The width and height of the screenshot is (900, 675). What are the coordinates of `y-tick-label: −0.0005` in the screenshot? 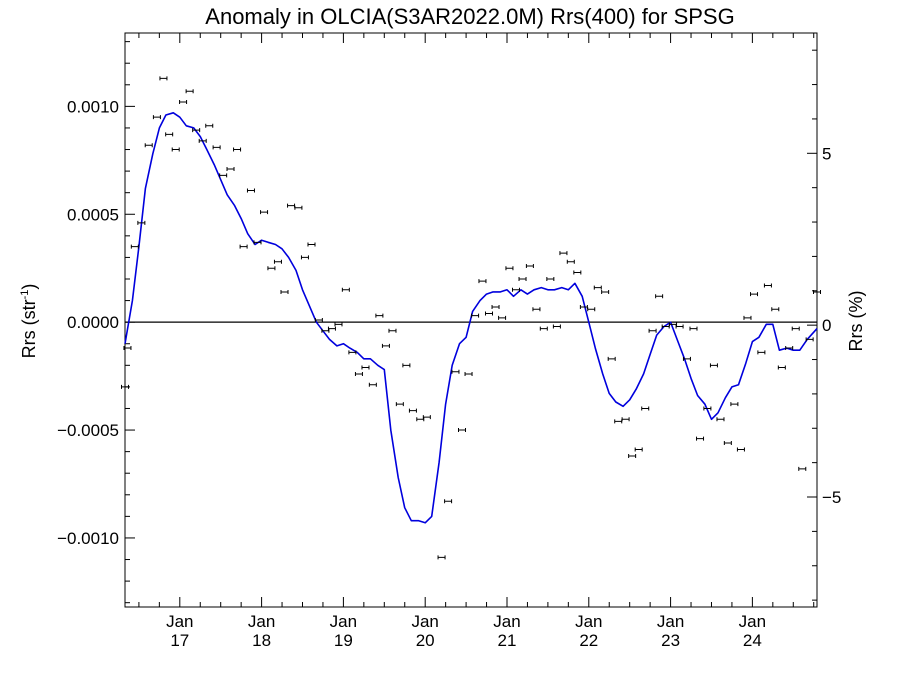 It's located at (88, 430).